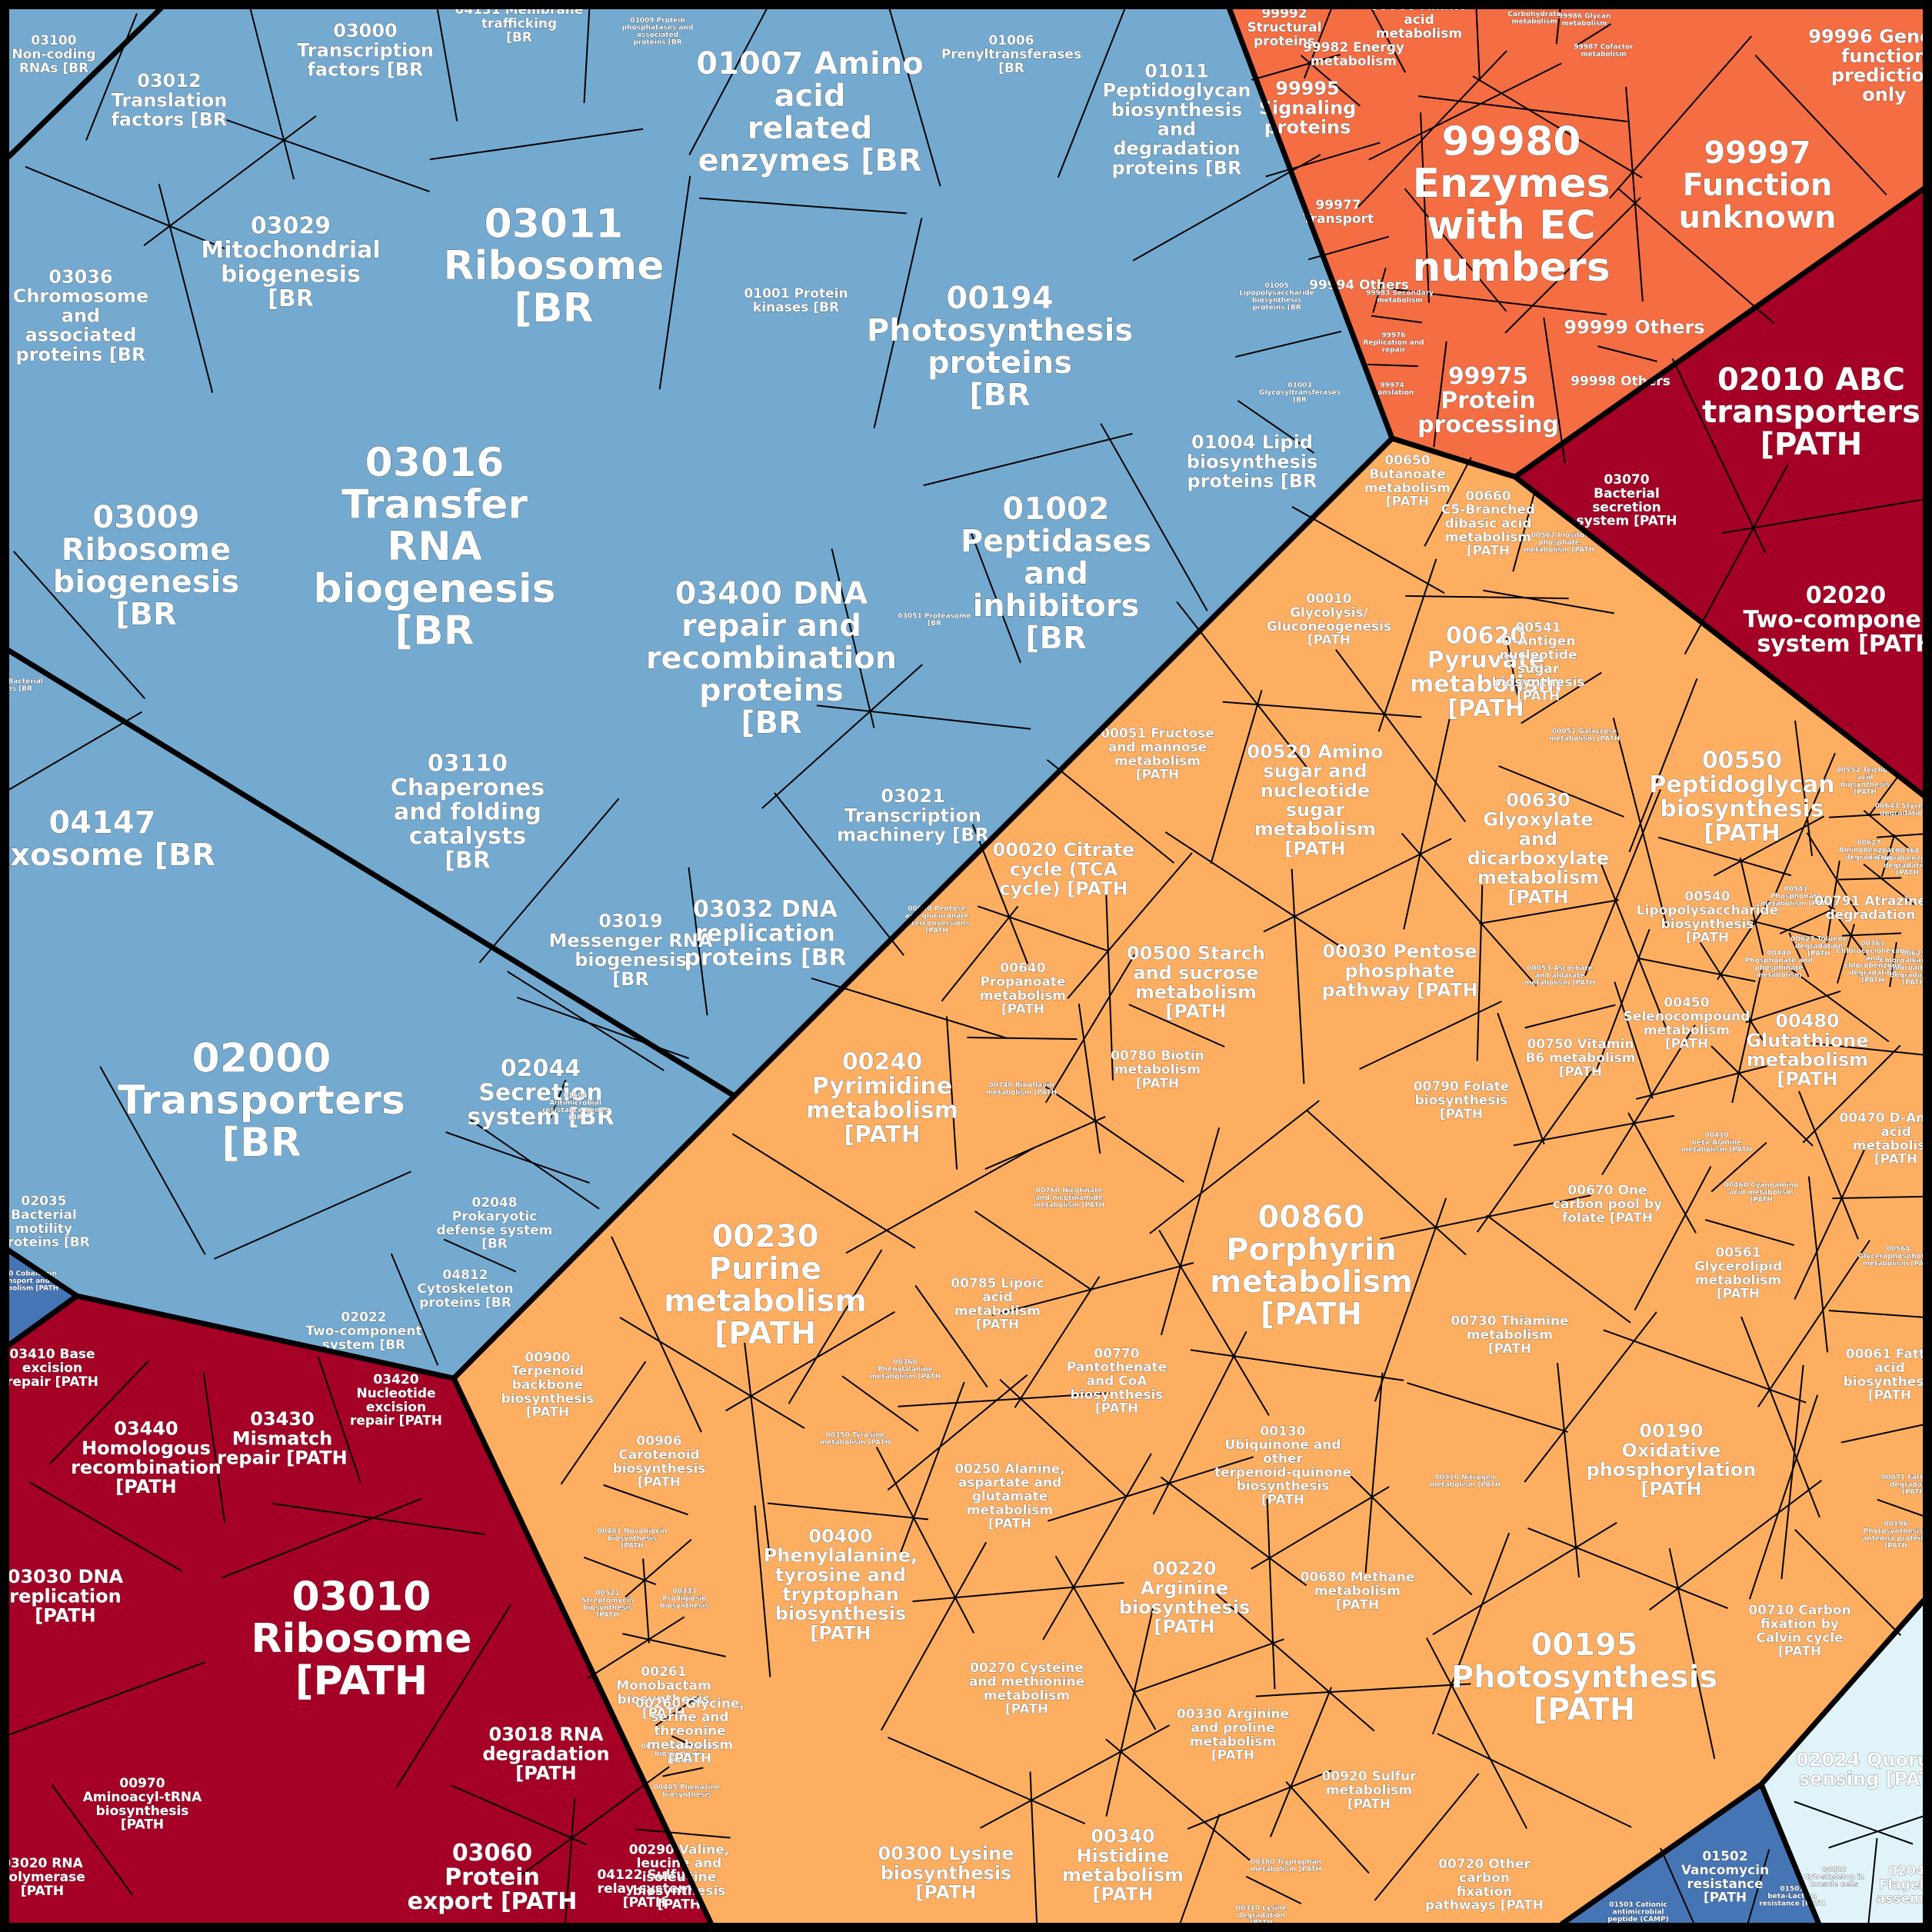 This screenshot has width=1932, height=1932. What do you see at coordinates (644, 1888) in the screenshot?
I see `cell-label: 04122 Sulfur relay system [PATH` at bounding box center [644, 1888].